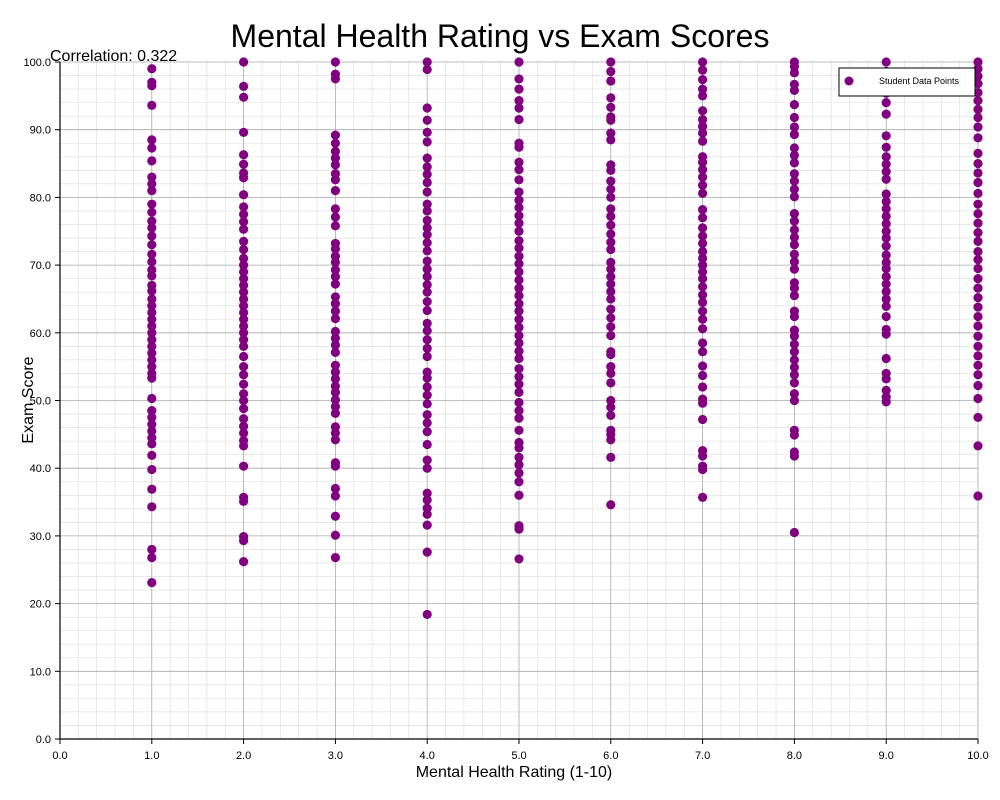 The width and height of the screenshot is (1000, 800). I want to click on legend-marker, so click(849, 81).